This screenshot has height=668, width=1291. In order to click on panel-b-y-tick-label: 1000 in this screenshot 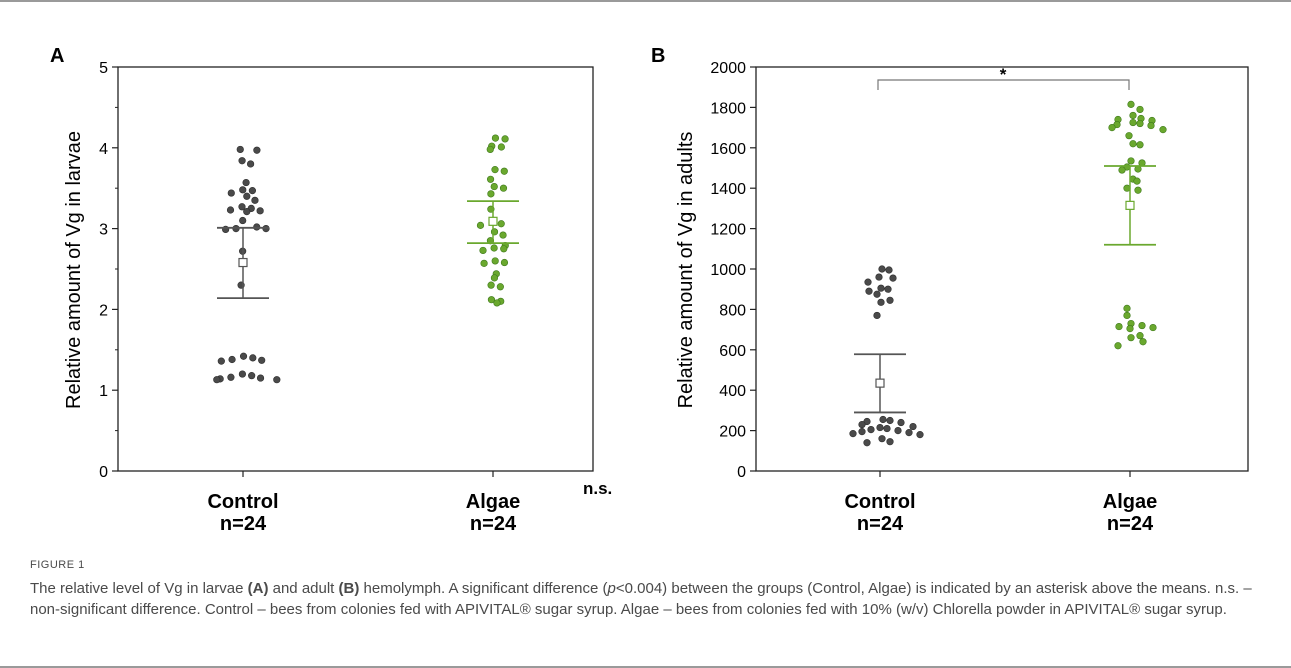, I will do `click(728, 270)`.